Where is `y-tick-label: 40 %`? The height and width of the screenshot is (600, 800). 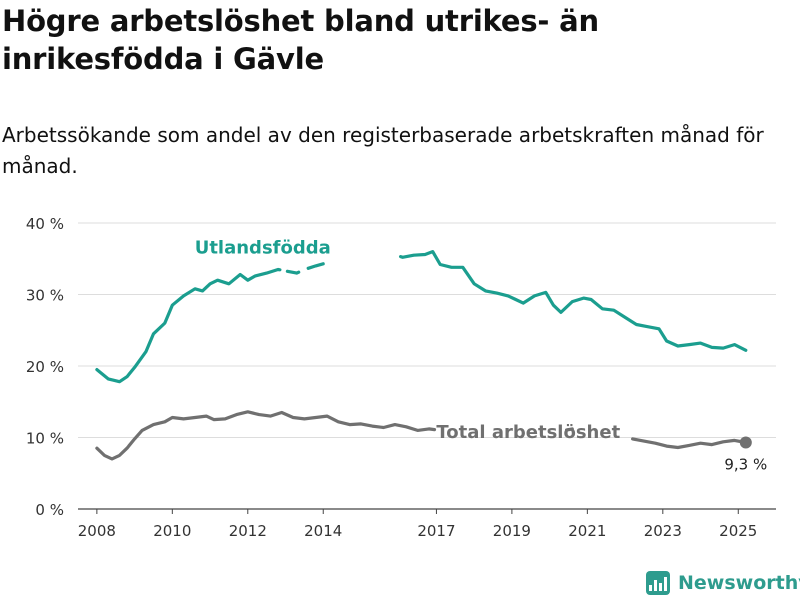
y-tick-label: 40 % is located at coordinates (45, 224).